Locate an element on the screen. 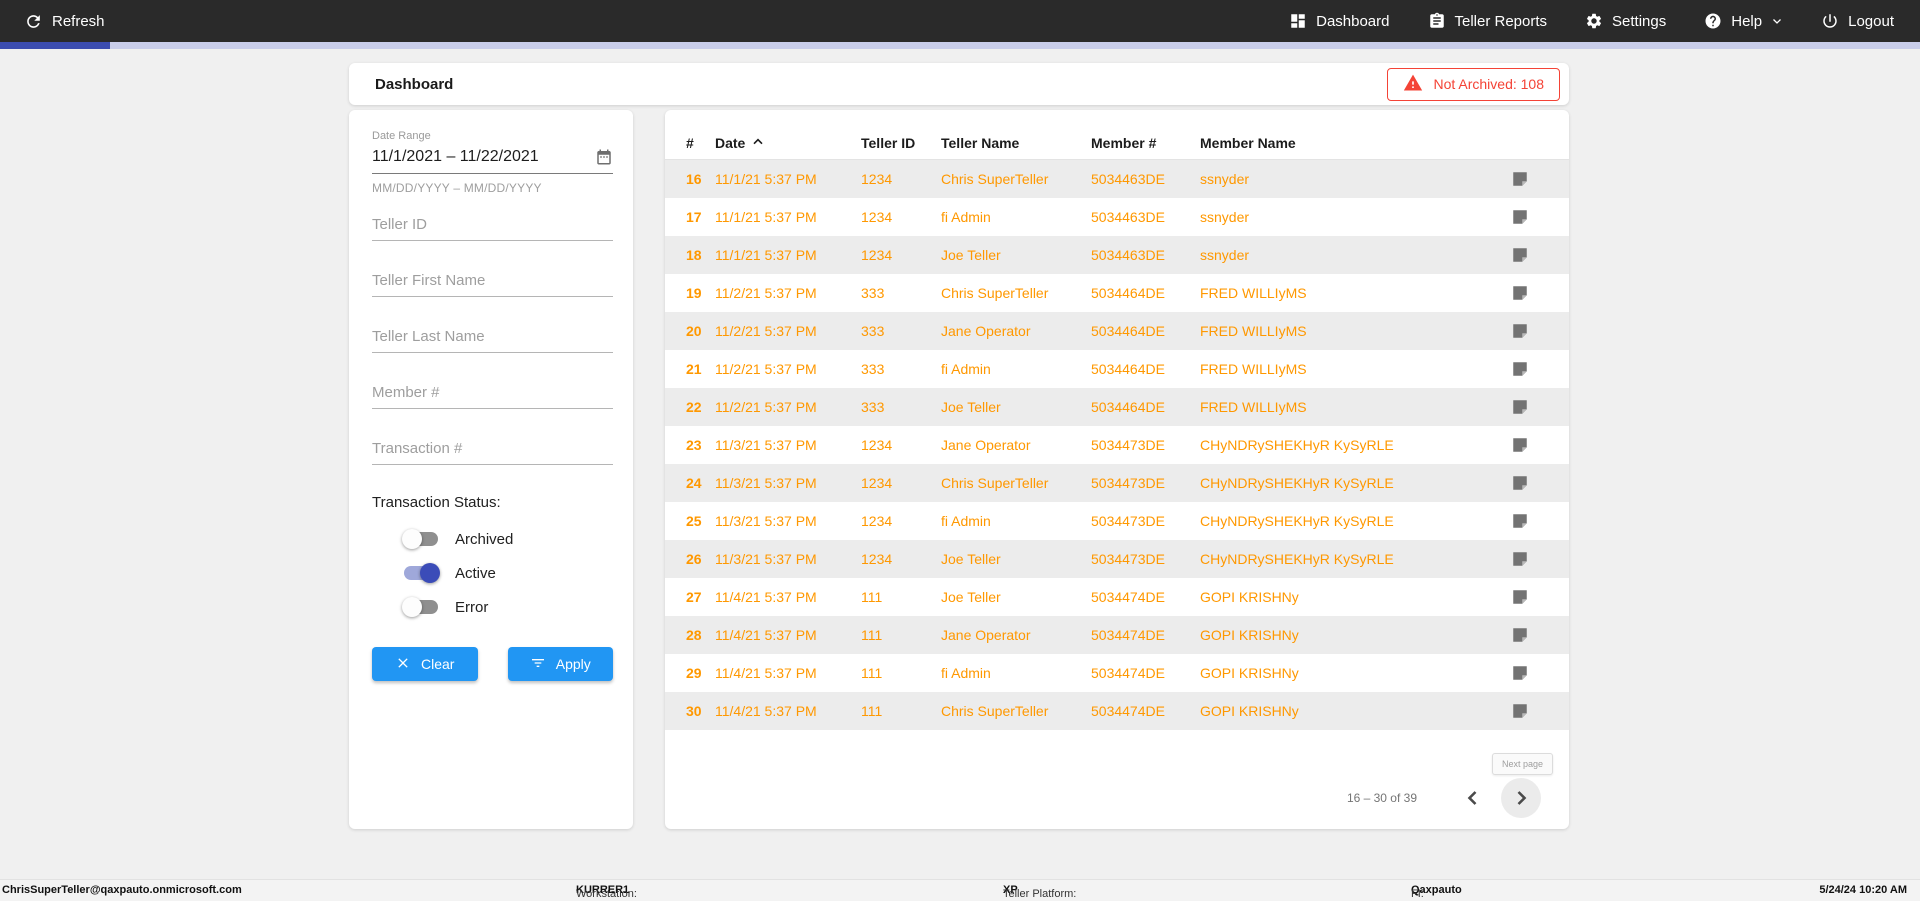 This screenshot has height=901, width=1920. row-member-number: 5034464DE is located at coordinates (1128, 369).